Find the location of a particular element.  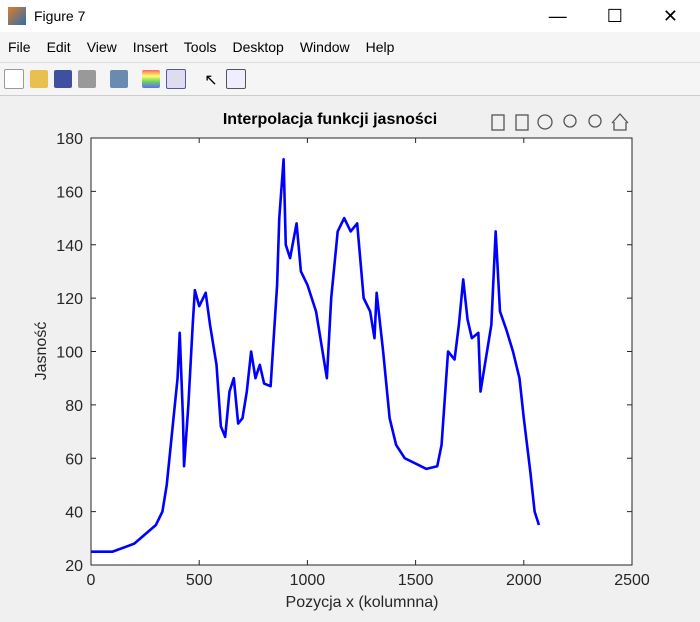

y-tick-label: 40 is located at coordinates (74, 513).